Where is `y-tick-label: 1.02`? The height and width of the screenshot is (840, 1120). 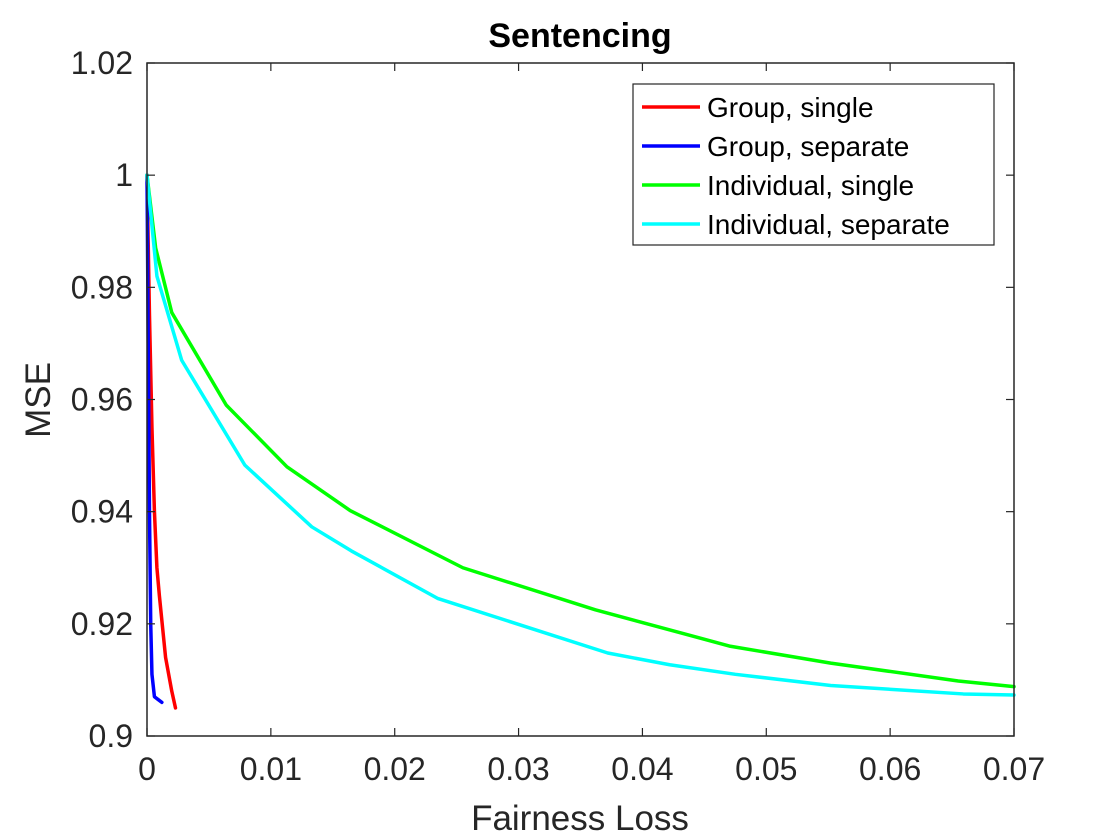
y-tick-label: 1.02 is located at coordinates (102, 63).